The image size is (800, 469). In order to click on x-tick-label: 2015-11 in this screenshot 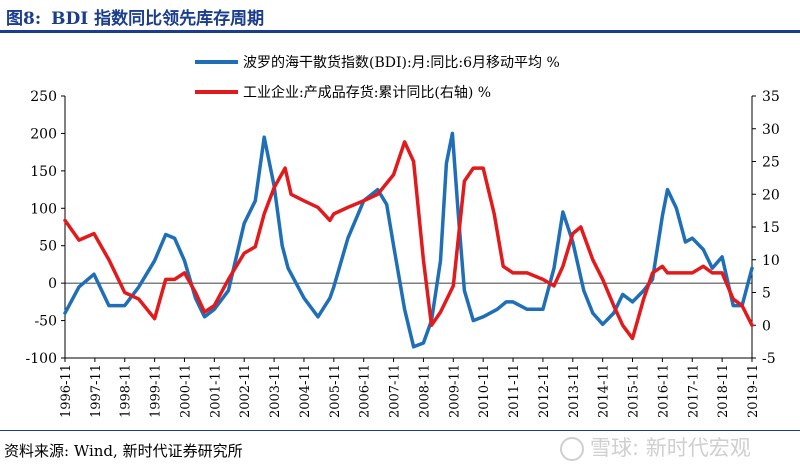, I will do `click(634, 391)`.